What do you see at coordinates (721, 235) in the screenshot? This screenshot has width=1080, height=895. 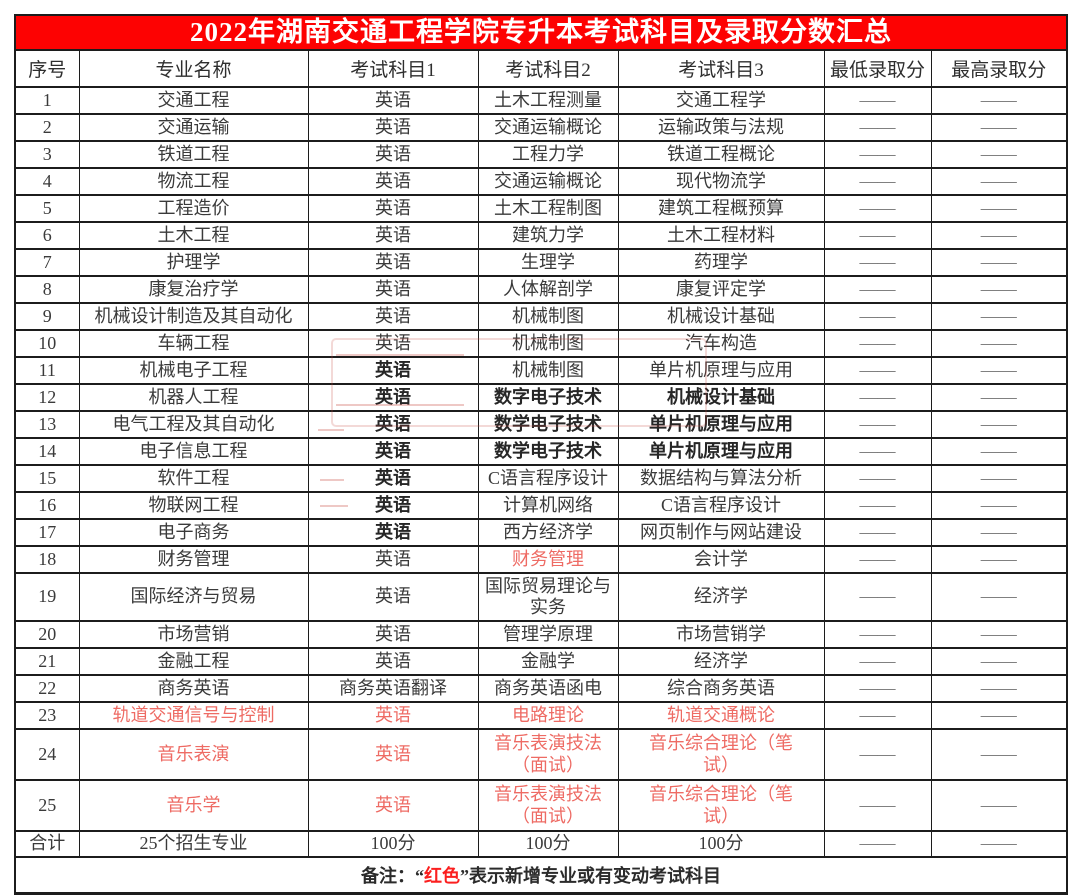 I see `subject3-cell: 土木工程材料` at bounding box center [721, 235].